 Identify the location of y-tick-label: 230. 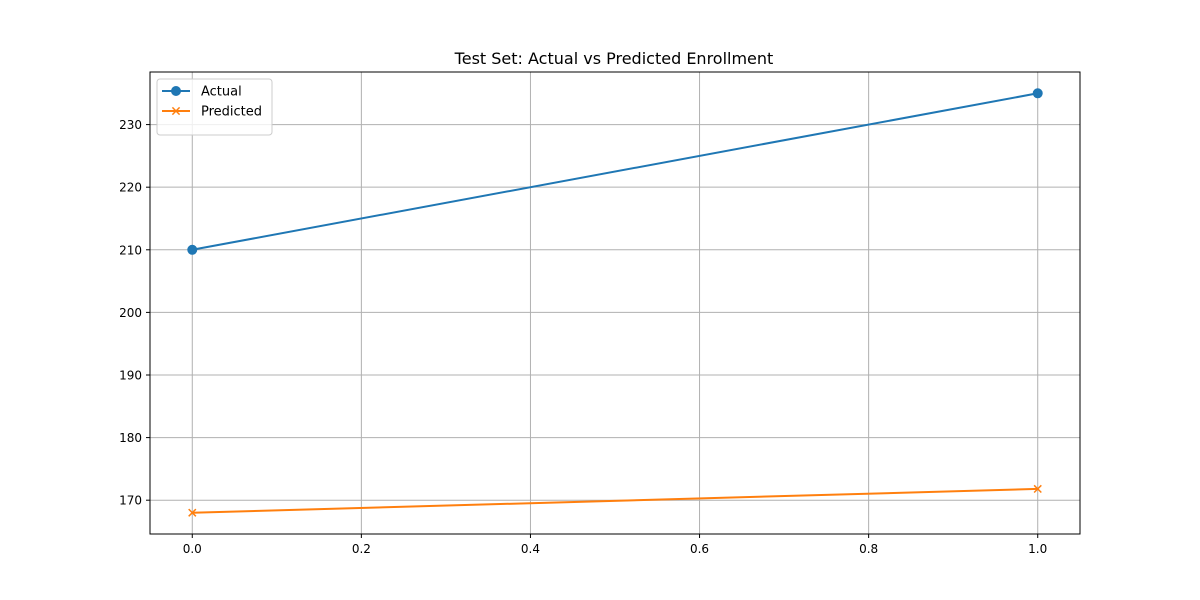
(130, 125).